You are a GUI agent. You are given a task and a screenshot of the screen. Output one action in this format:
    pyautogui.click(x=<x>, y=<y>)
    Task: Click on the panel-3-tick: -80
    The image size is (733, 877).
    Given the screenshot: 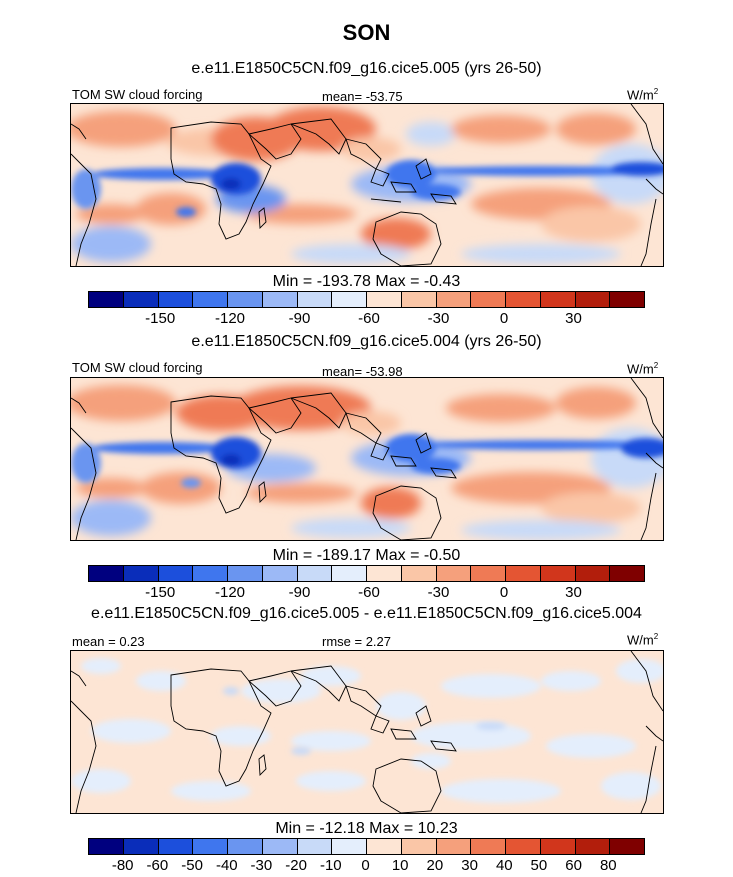 What is the action you would take?
    pyautogui.click(x=122, y=865)
    